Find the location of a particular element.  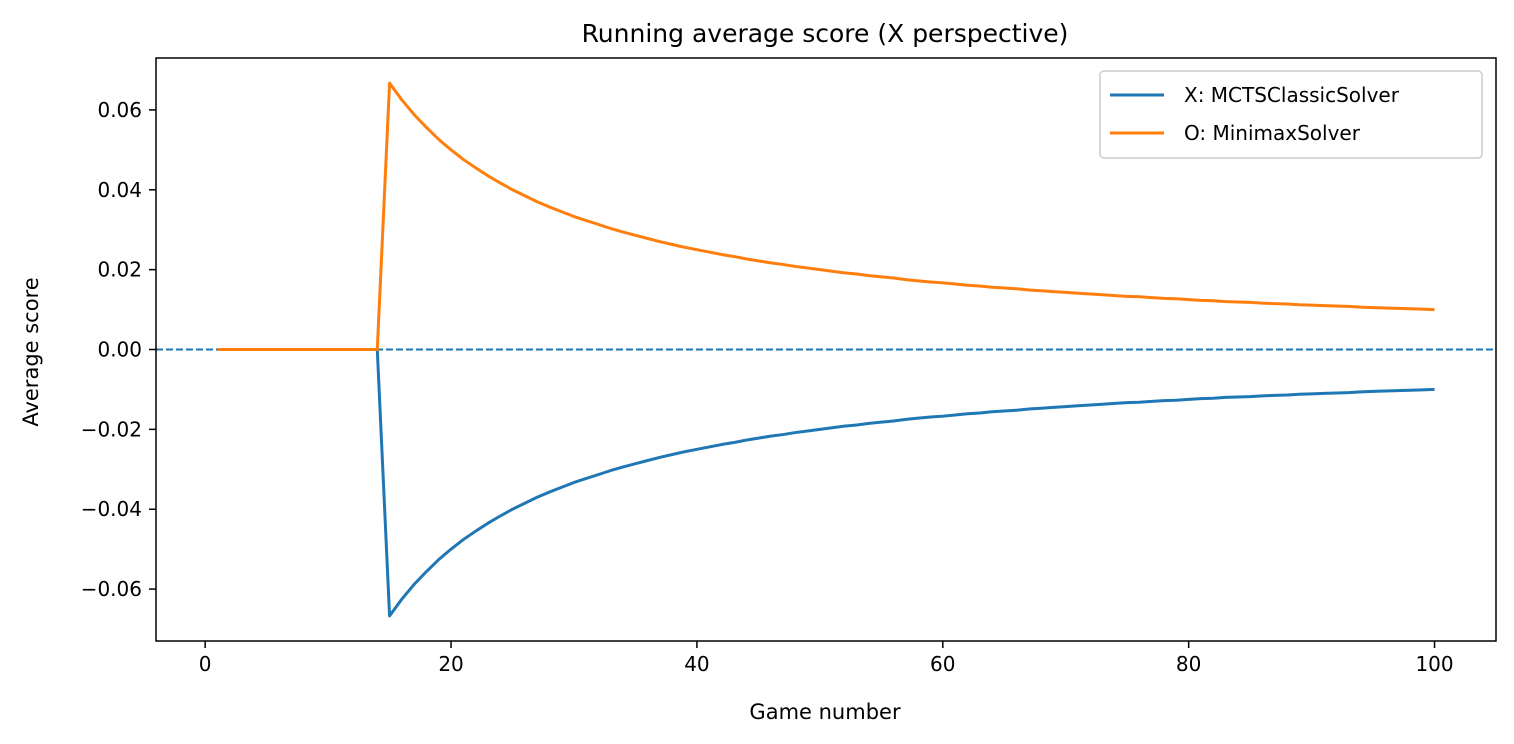

y-tick-label: −0.04 is located at coordinates (111, 509).